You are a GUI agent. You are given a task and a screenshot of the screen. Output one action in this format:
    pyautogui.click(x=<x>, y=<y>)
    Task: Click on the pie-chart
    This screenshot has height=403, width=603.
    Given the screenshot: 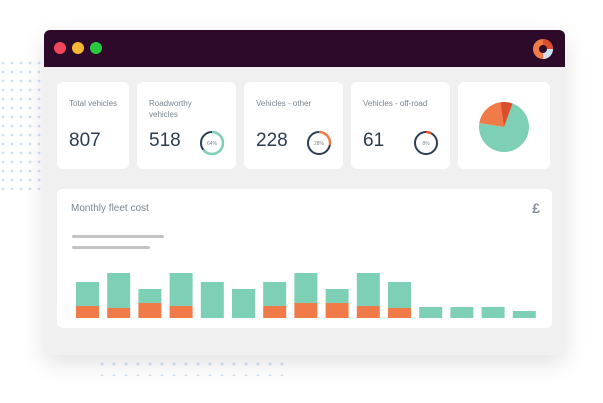 What is the action you would take?
    pyautogui.click(x=504, y=127)
    